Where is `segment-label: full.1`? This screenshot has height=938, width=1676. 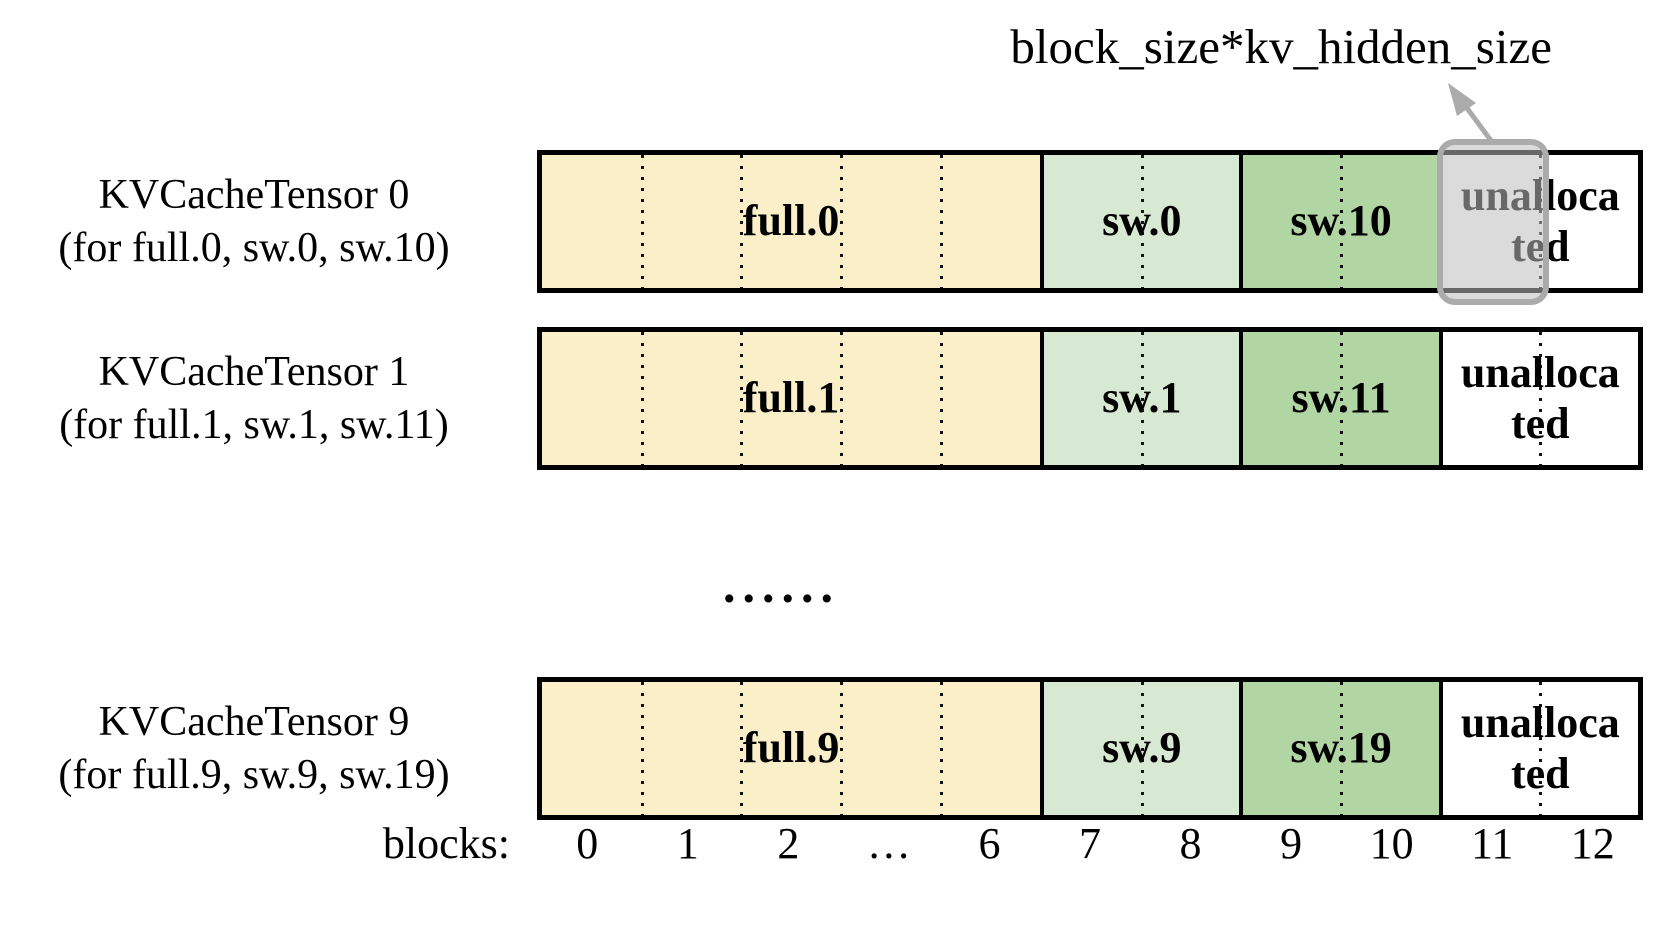
segment-label: full.1 is located at coordinates (791, 398).